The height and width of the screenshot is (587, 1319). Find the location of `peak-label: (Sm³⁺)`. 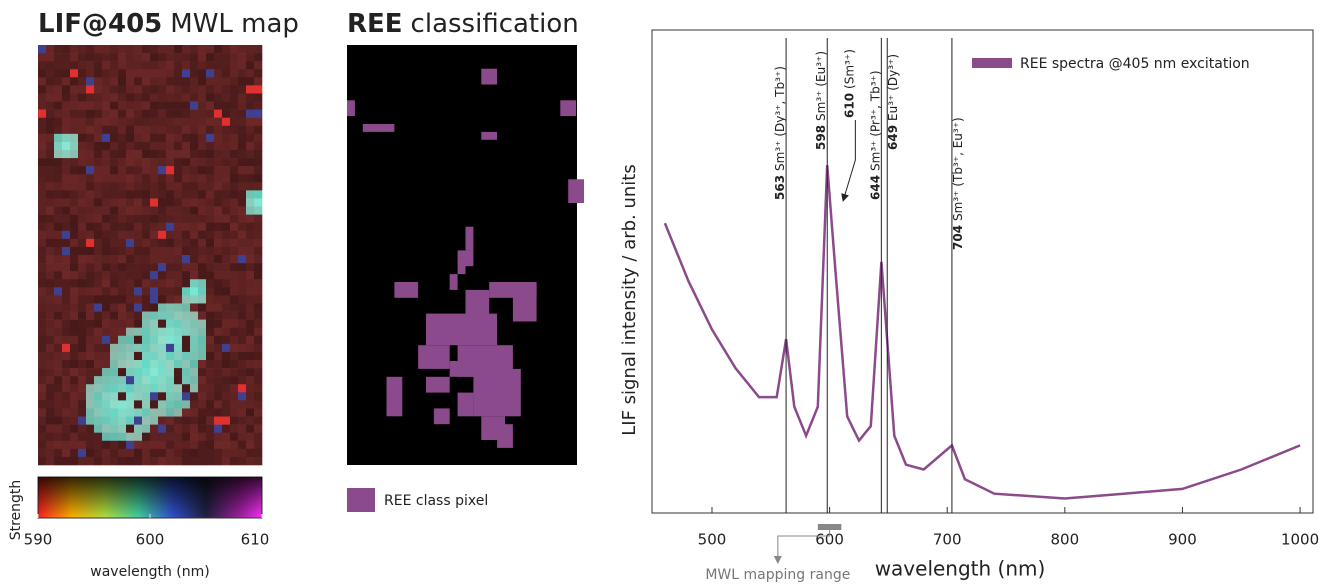

peak-label: (Sm³⁺) is located at coordinates (849, 69).